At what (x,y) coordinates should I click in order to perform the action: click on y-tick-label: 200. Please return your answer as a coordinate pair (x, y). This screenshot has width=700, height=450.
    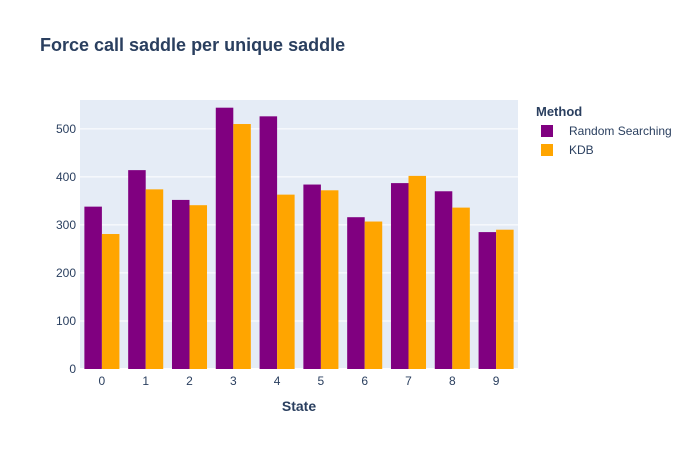
    Looking at the image, I should click on (66, 273).